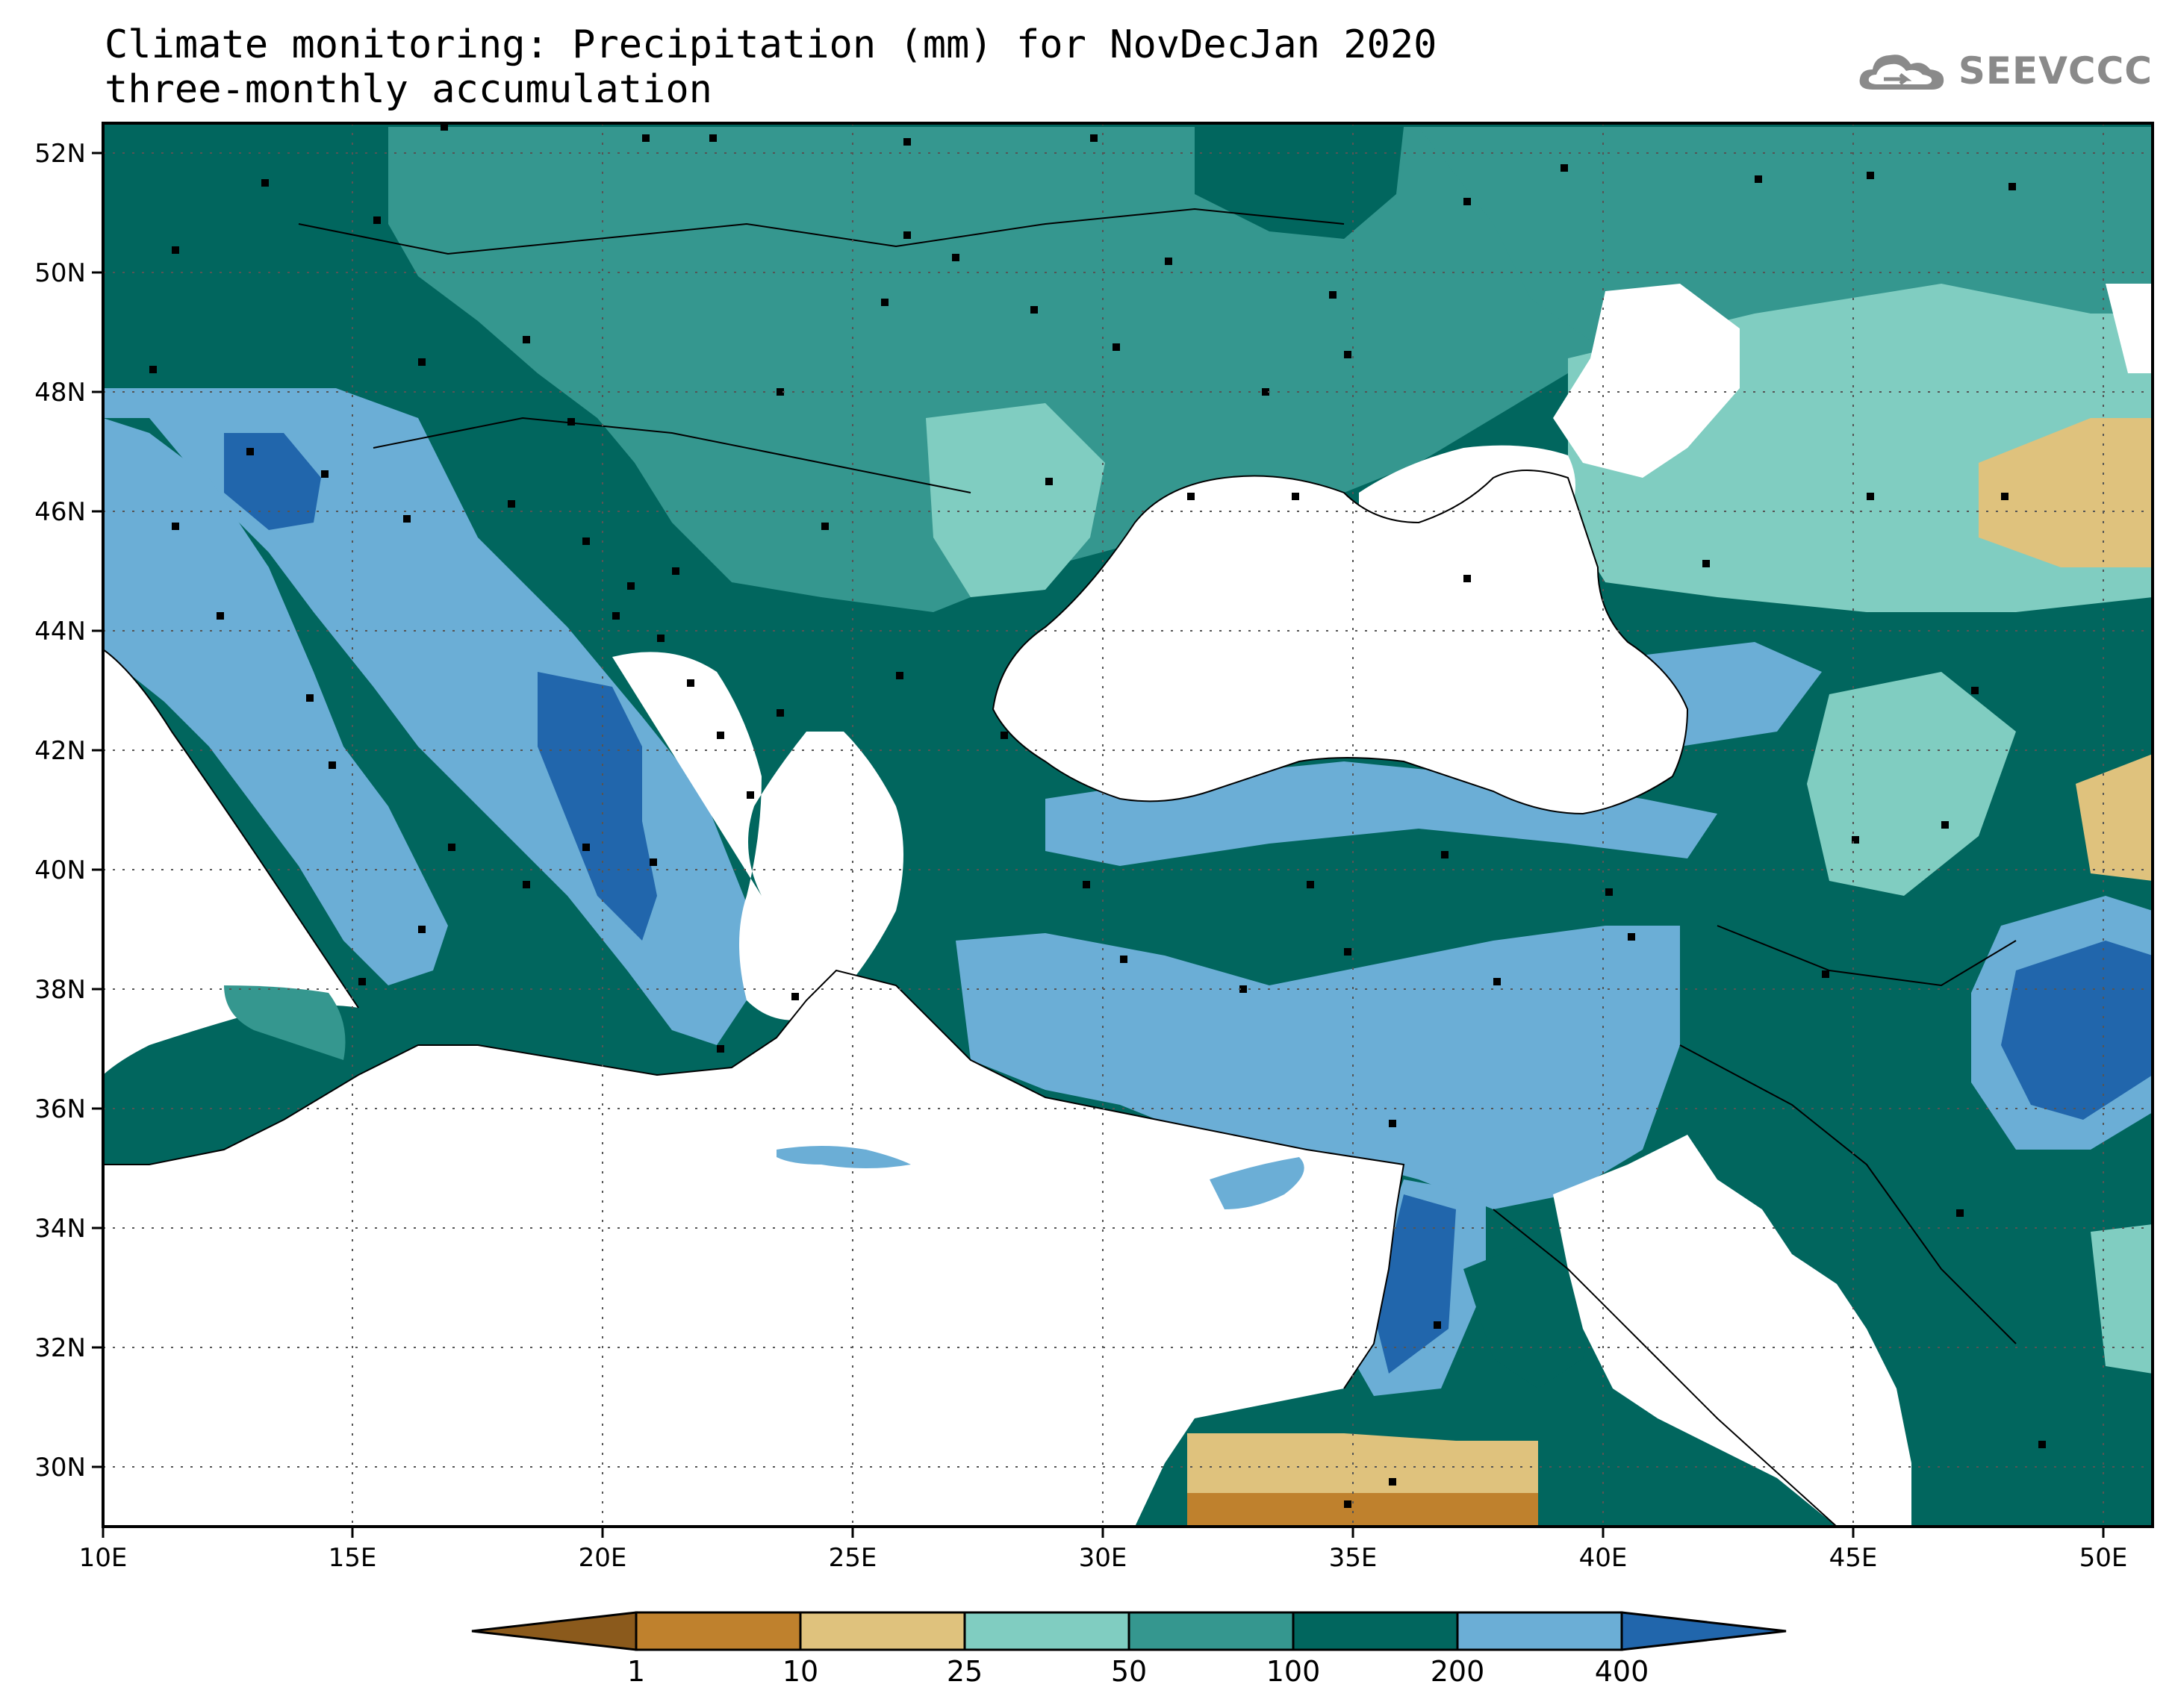 Image resolution: width=2175 pixels, height=1708 pixels. Describe the element at coordinates (60, 154) in the screenshot. I see `lat-tick-52n: 52N` at that location.